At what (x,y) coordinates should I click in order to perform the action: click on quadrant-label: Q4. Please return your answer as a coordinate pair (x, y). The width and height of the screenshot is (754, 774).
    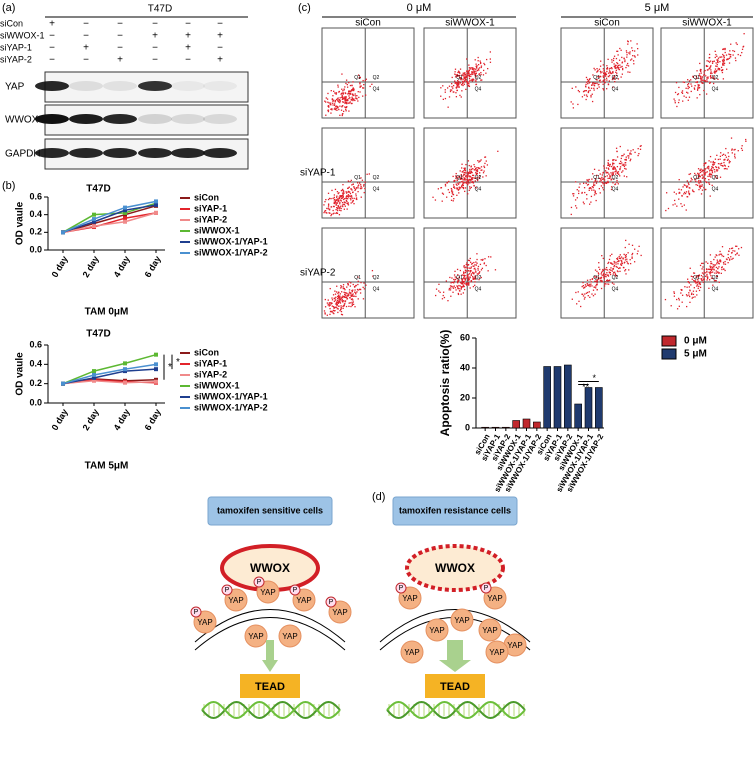
    Looking at the image, I should click on (615, 90).